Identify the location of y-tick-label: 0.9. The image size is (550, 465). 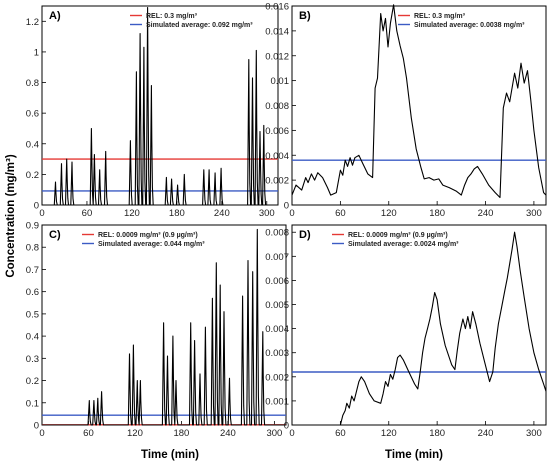
(32, 226).